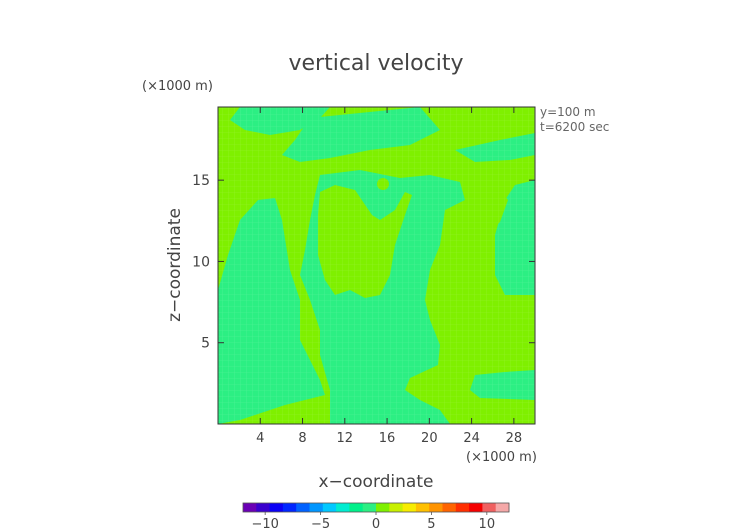 The width and height of the screenshot is (752, 532). What do you see at coordinates (375, 63) in the screenshot?
I see `chart-title: vertical velocity` at bounding box center [375, 63].